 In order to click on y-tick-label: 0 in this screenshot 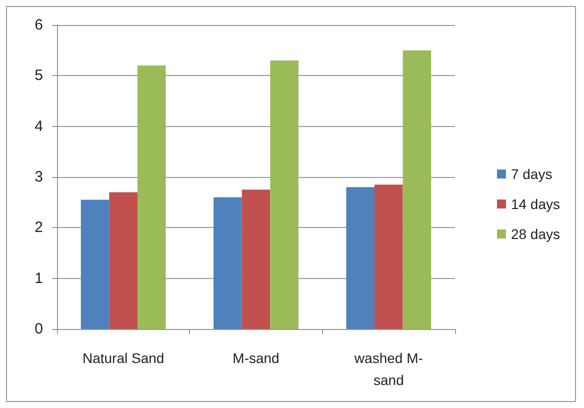, I will do `click(38, 329)`.